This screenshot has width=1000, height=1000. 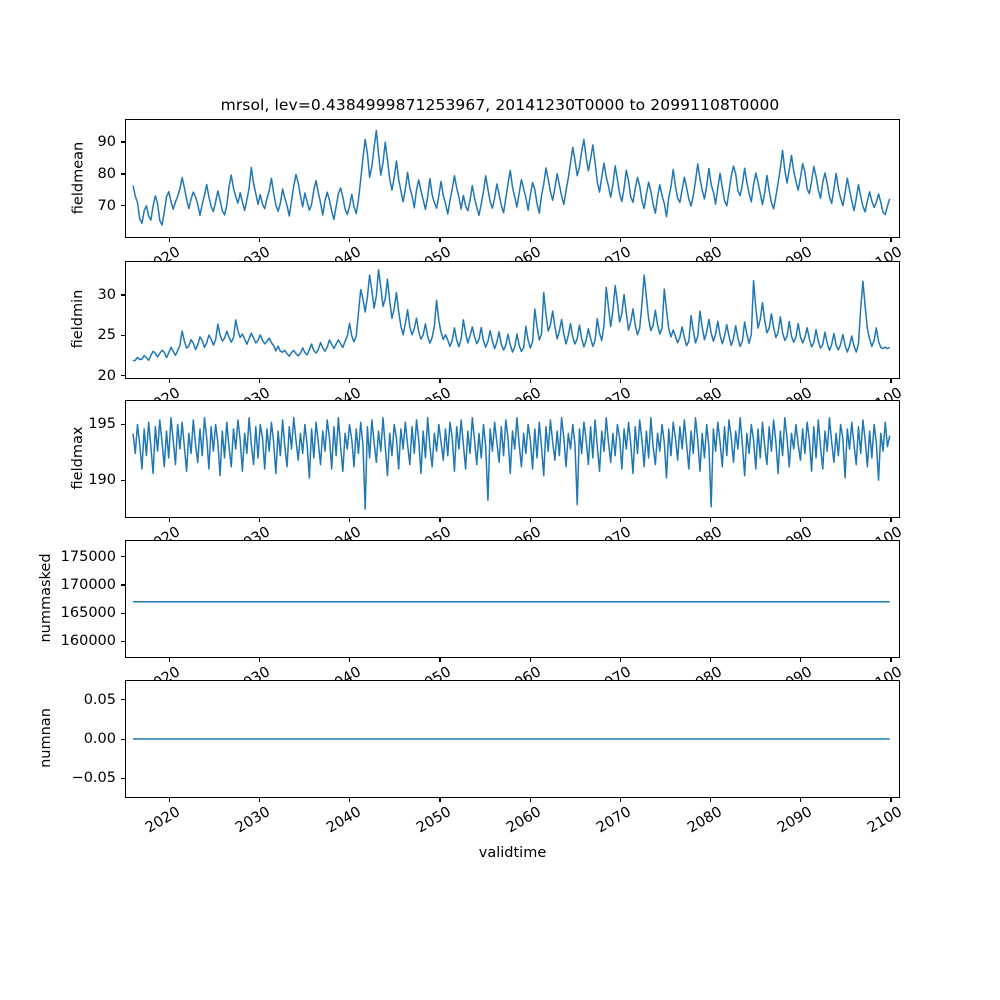 I want to click on y-tick-label: 175000, so click(x=88, y=556).